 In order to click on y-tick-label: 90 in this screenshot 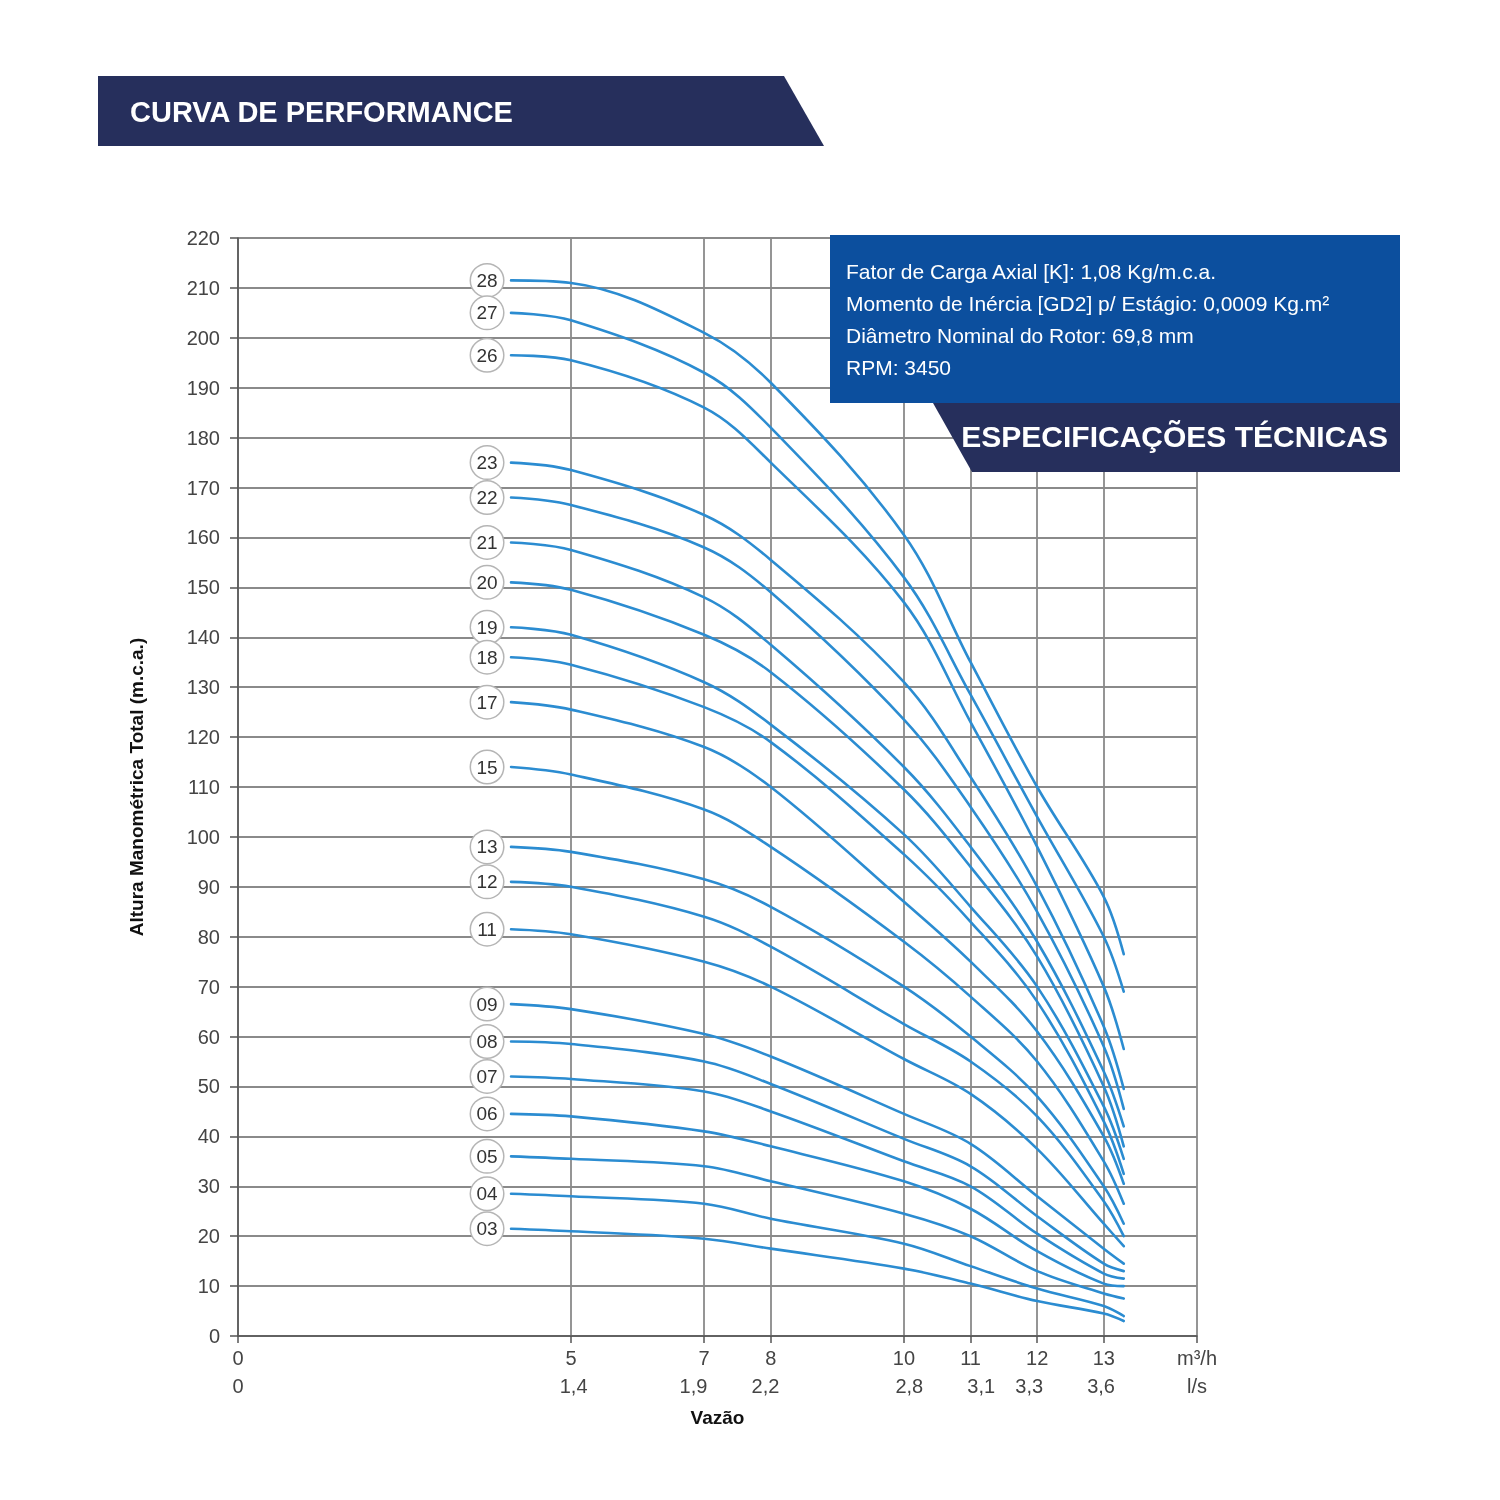, I will do `click(208, 886)`.